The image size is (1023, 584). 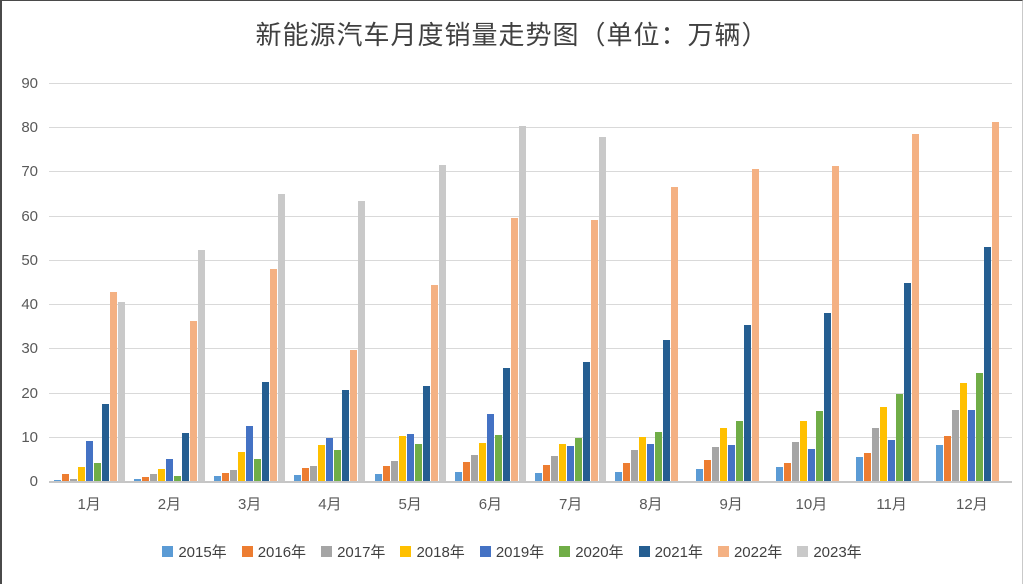 I want to click on legend-item-2015年: 2015年, so click(x=194, y=551).